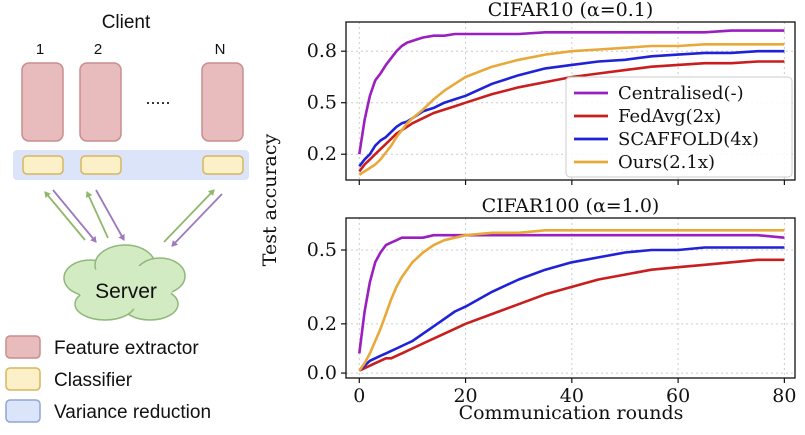  Describe the element at coordinates (572, 396) in the screenshot. I see `x-tick-label-2: 40` at that location.